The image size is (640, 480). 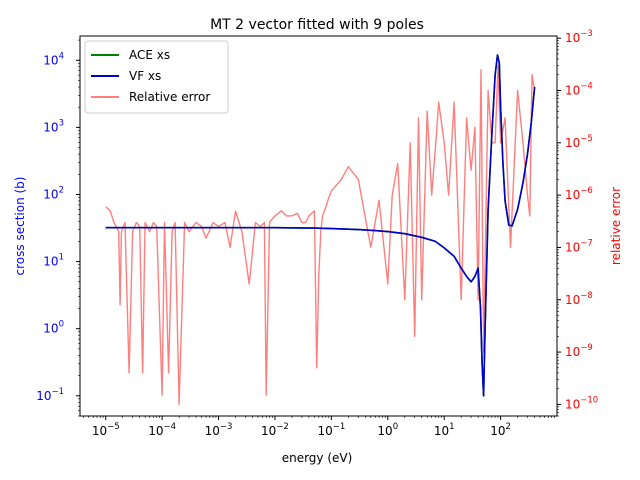 I want to click on x-tick-label-exponent: −4, so click(x=170, y=427).